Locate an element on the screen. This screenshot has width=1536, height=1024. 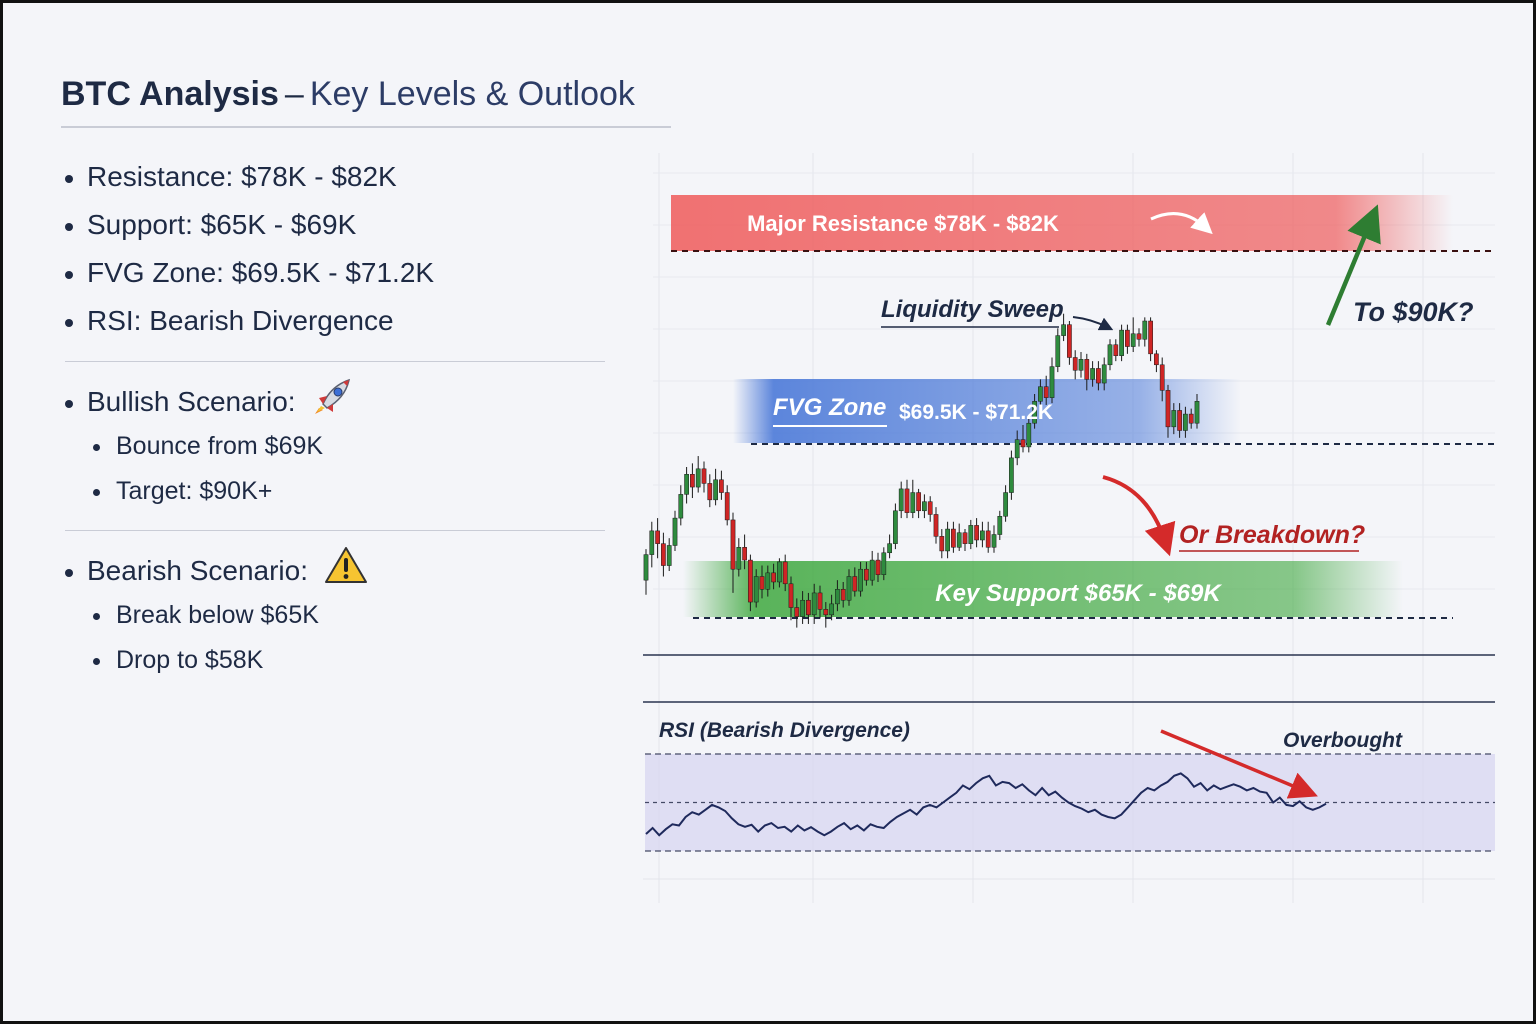
bearish-label: Bearish Scenario: is located at coordinates (198, 570).